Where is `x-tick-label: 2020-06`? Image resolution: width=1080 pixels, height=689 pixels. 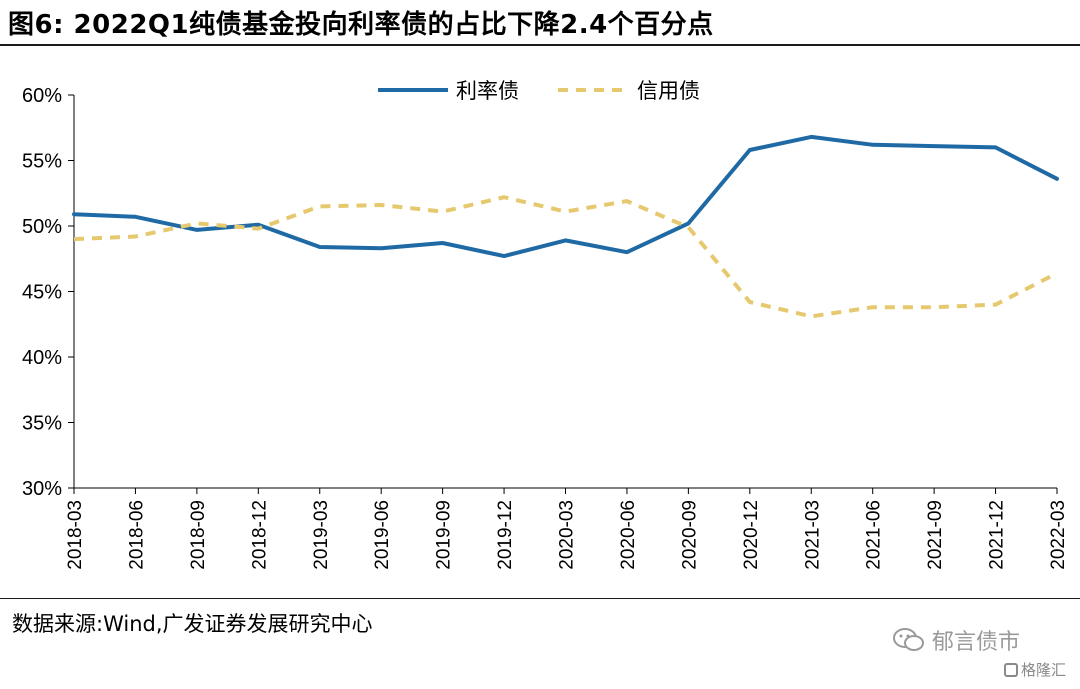 x-tick-label: 2020-06 is located at coordinates (628, 535).